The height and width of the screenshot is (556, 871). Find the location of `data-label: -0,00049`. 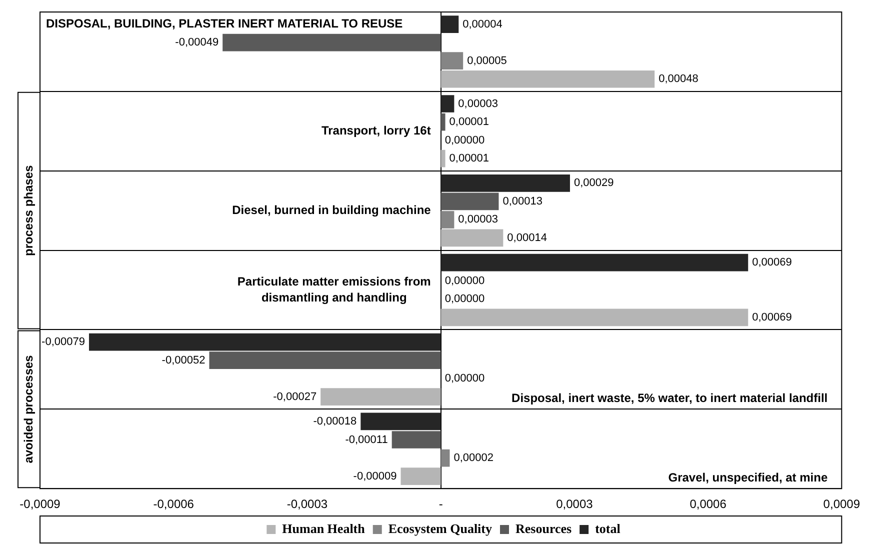

data-label: -0,00049 is located at coordinates (197, 42).